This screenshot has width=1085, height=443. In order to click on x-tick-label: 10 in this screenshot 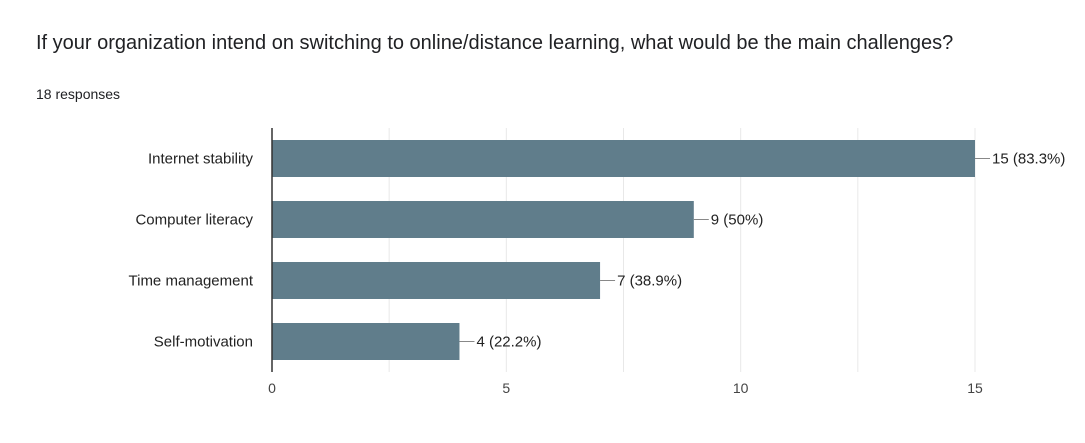, I will do `click(741, 388)`.